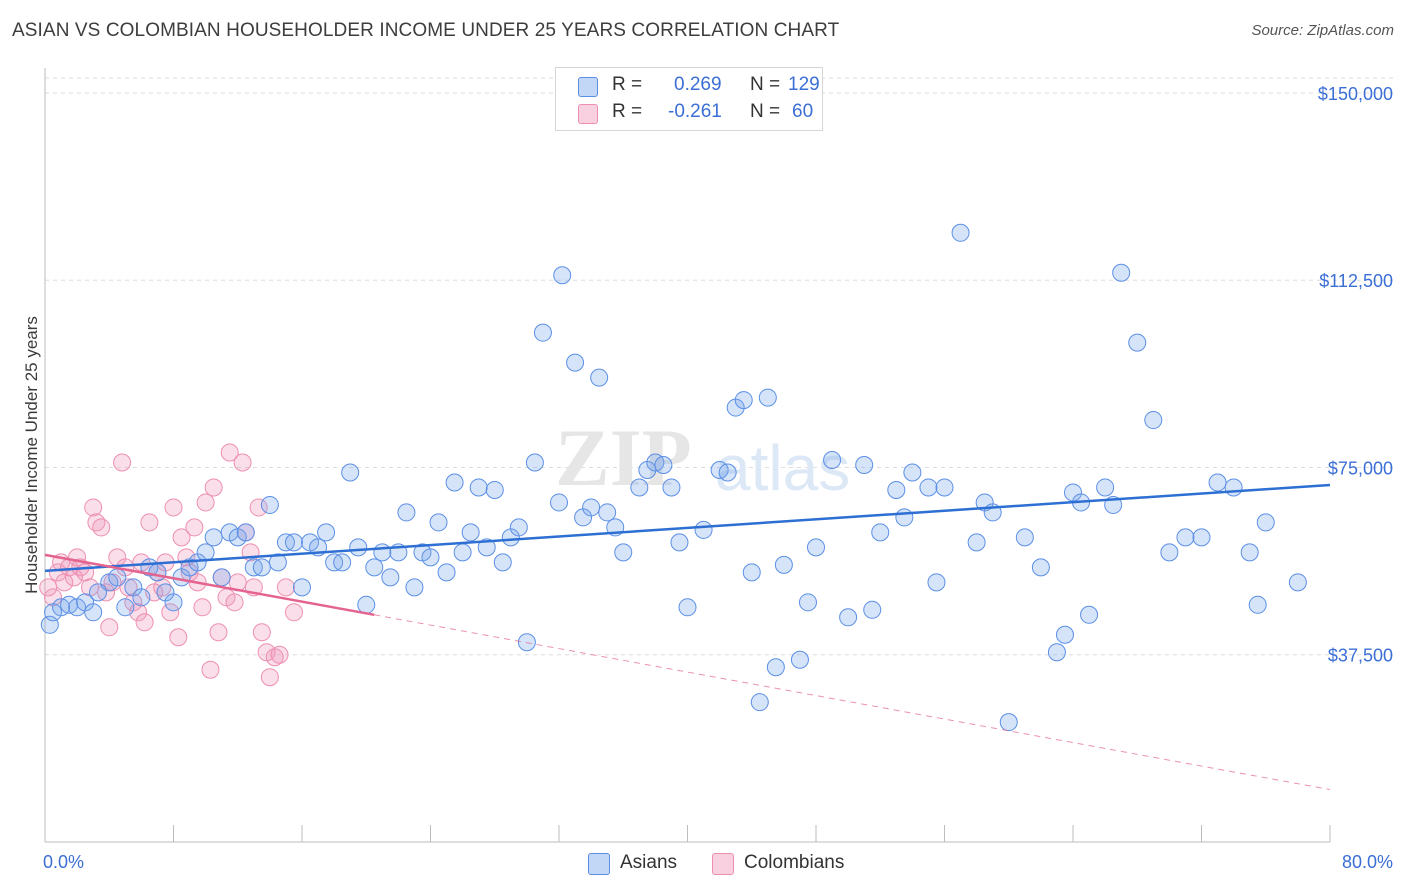 The image size is (1406, 892). I want to click on legend-r-label: R =, so click(627, 84).